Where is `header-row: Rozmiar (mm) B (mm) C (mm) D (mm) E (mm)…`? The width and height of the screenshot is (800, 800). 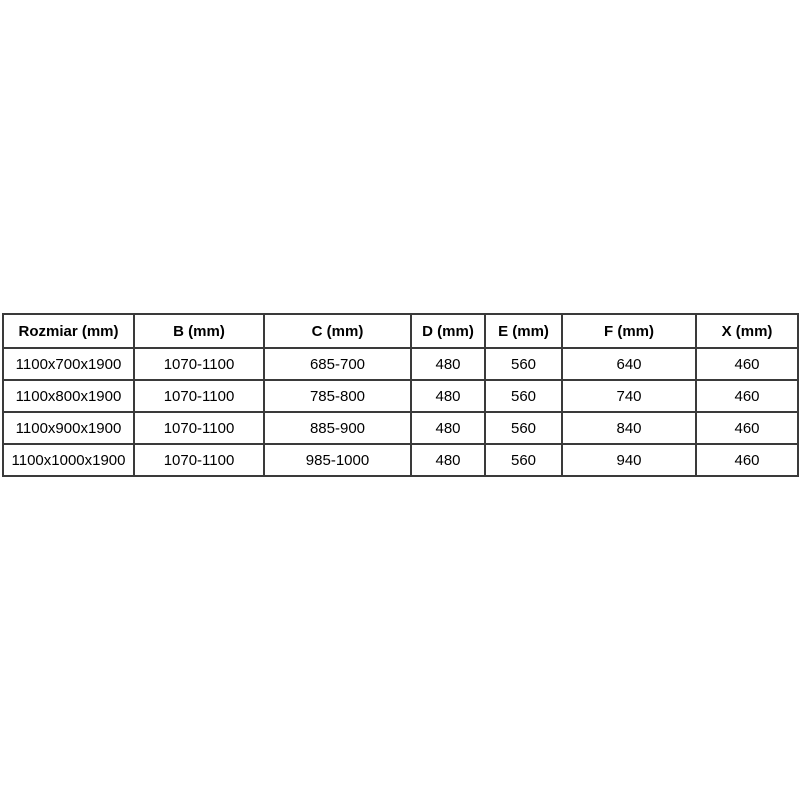
header-row: Rozmiar (mm) B (mm) C (mm) D (mm) E (mm)… is located at coordinates (400, 331).